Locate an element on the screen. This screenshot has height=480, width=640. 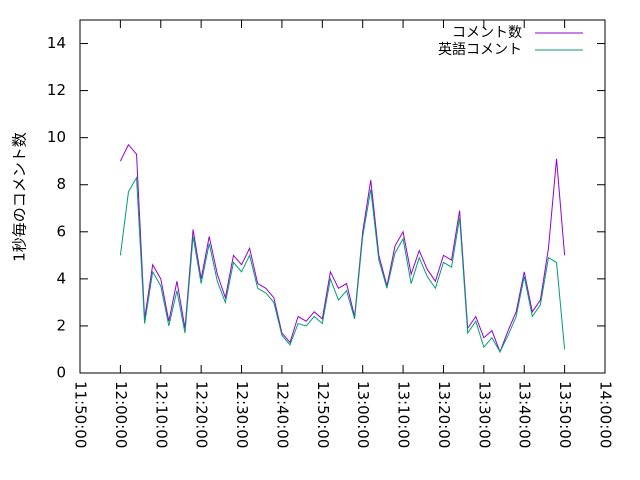
x-tick-label: 12:40:00 is located at coordinates (282, 414).